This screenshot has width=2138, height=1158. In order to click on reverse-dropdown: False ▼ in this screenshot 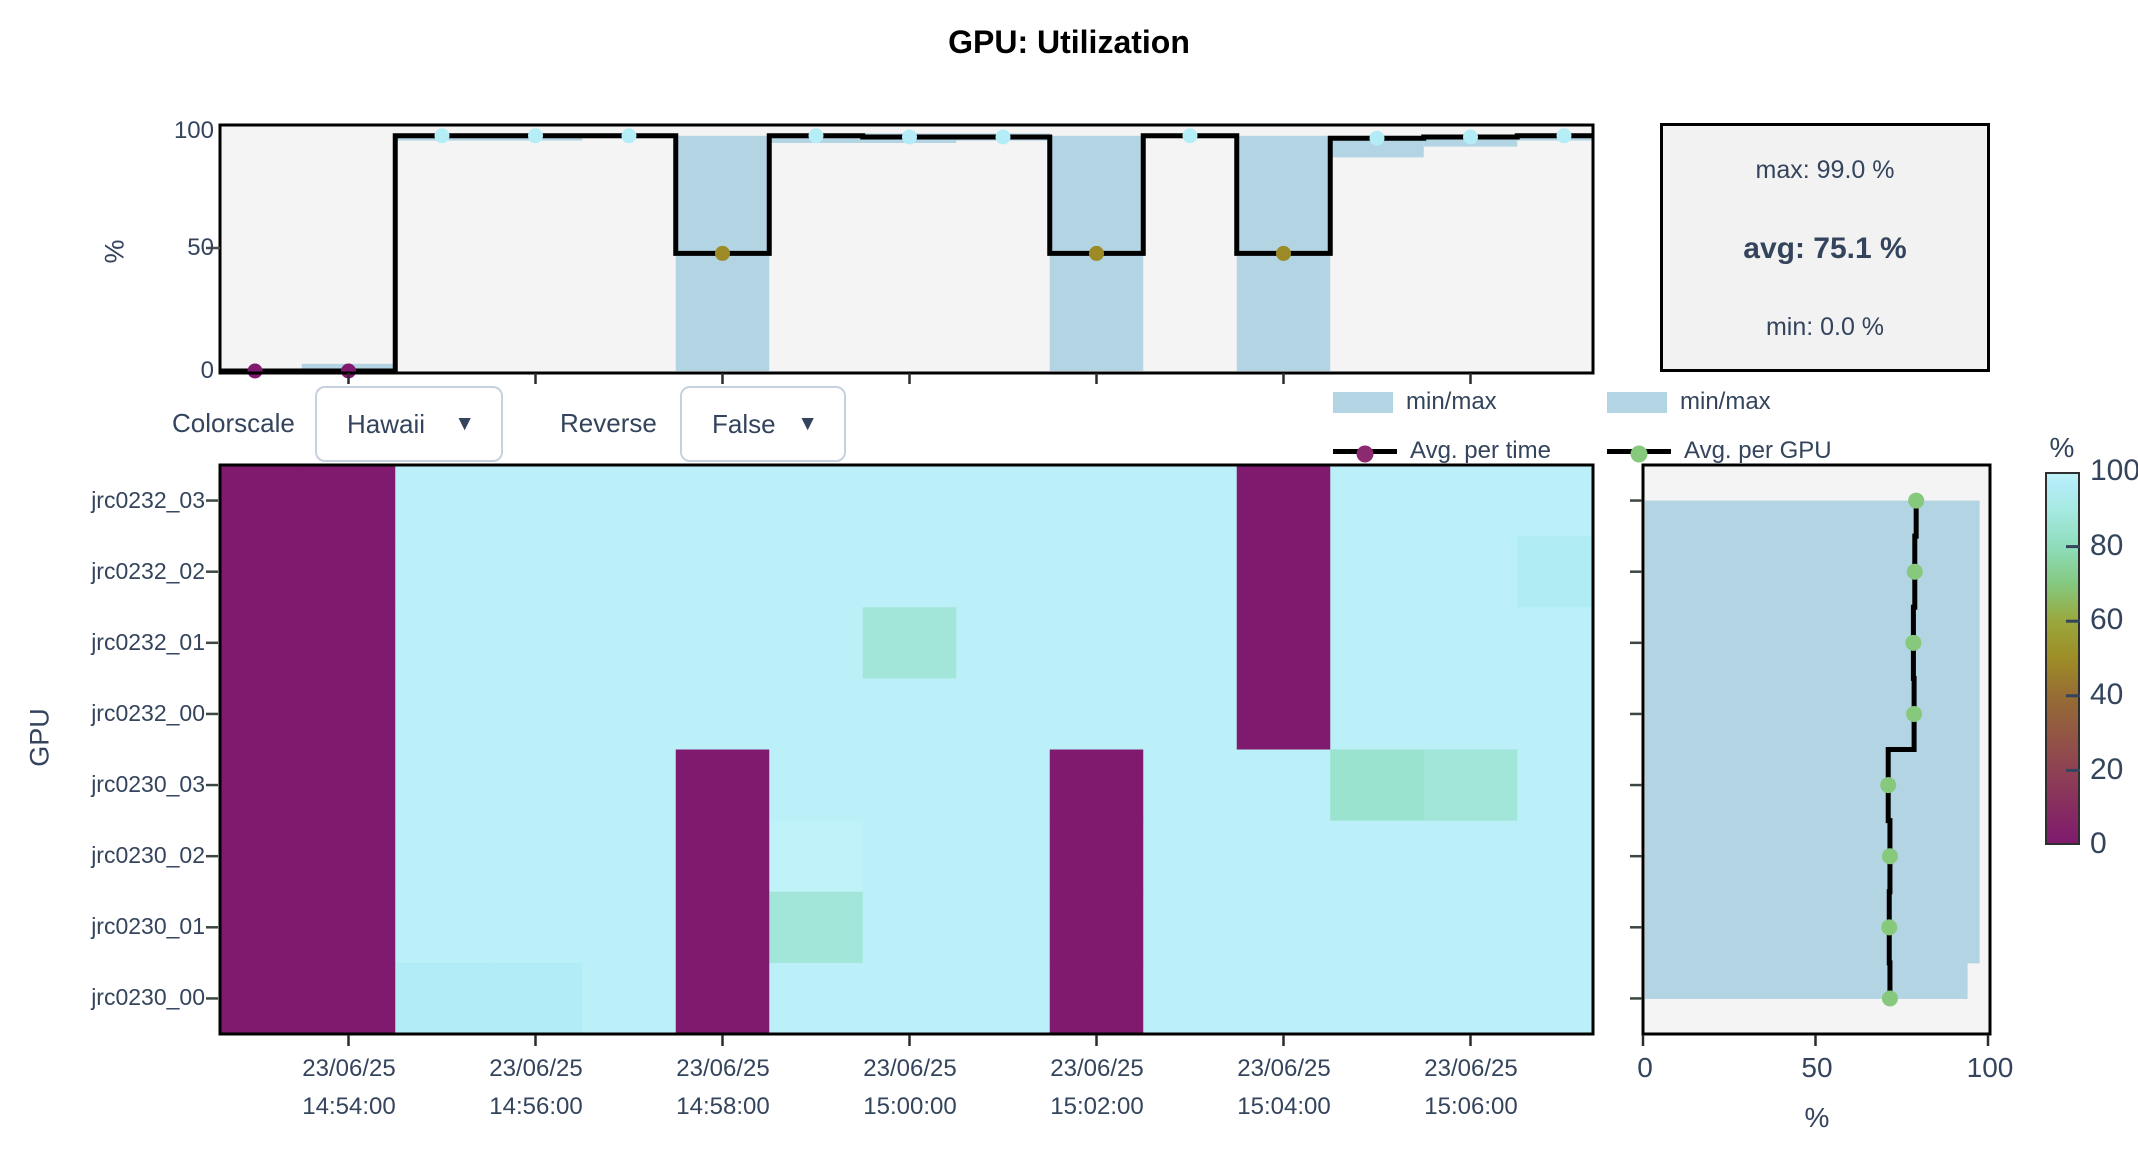, I will do `click(763, 424)`.